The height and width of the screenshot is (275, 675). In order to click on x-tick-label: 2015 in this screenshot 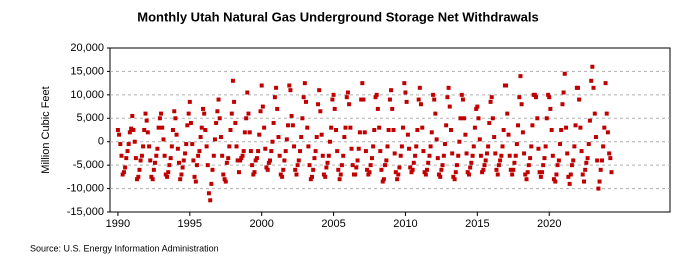, I will do `click(477, 224)`.